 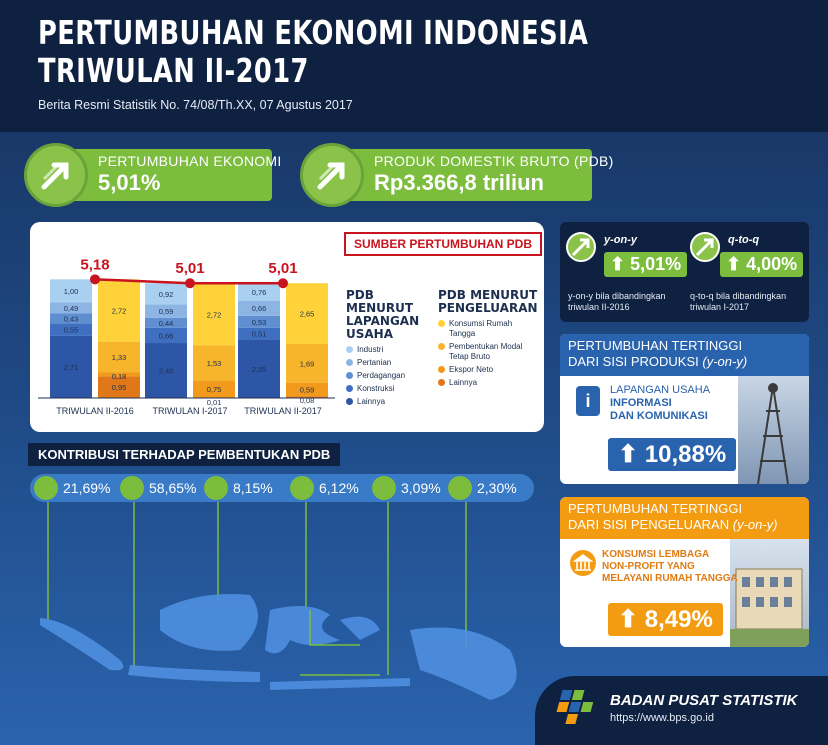 What do you see at coordinates (71, 308) in the screenshot?
I see `lapangan-data-label: 0,49` at bounding box center [71, 308].